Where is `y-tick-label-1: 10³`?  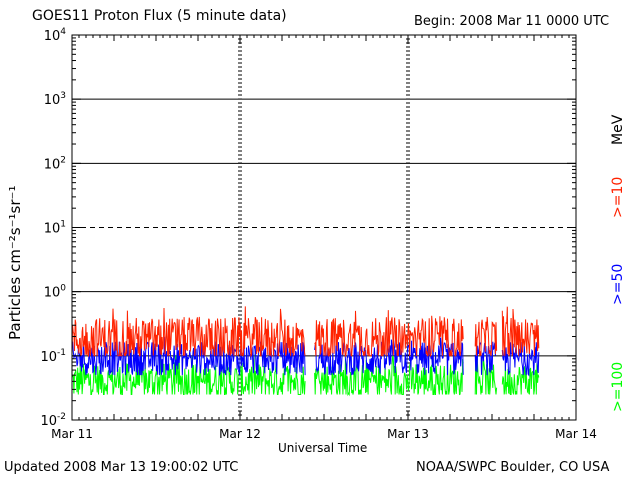
y-tick-label-1: 10³ is located at coordinates (55, 99).